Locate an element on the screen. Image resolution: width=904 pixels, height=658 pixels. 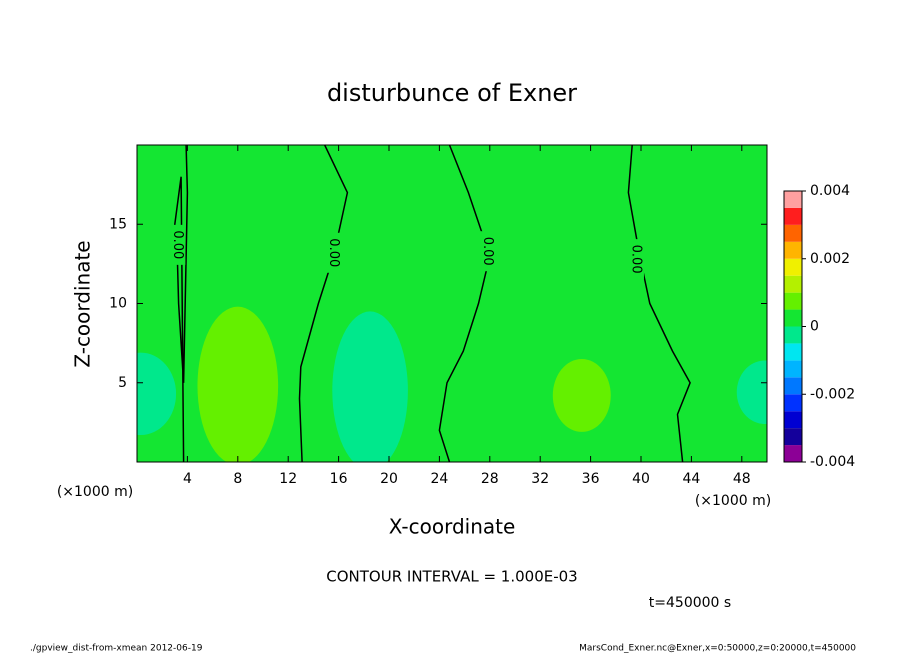
x-tick-label: 36 is located at coordinates (591, 479).